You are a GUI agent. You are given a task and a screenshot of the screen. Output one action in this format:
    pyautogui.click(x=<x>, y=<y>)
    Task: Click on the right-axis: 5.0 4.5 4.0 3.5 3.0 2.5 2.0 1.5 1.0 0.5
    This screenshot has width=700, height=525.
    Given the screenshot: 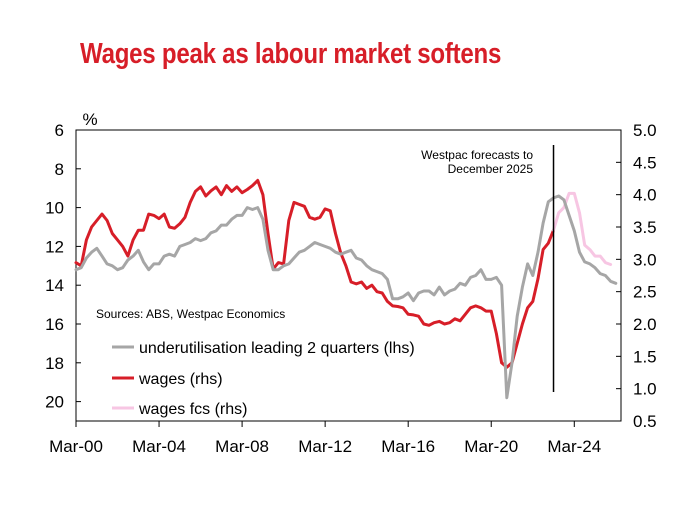 What is the action you would take?
    pyautogui.click(x=636, y=276)
    